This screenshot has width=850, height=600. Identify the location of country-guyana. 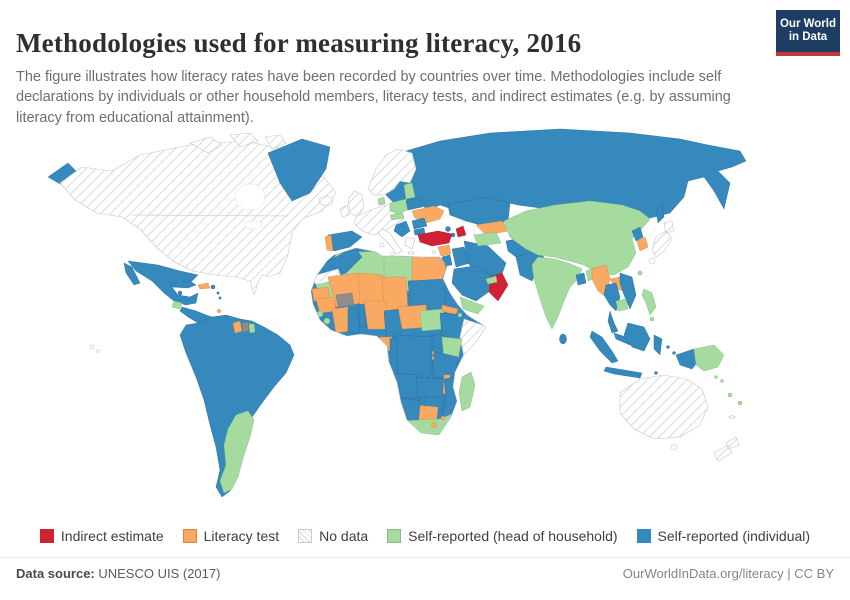
(237, 327).